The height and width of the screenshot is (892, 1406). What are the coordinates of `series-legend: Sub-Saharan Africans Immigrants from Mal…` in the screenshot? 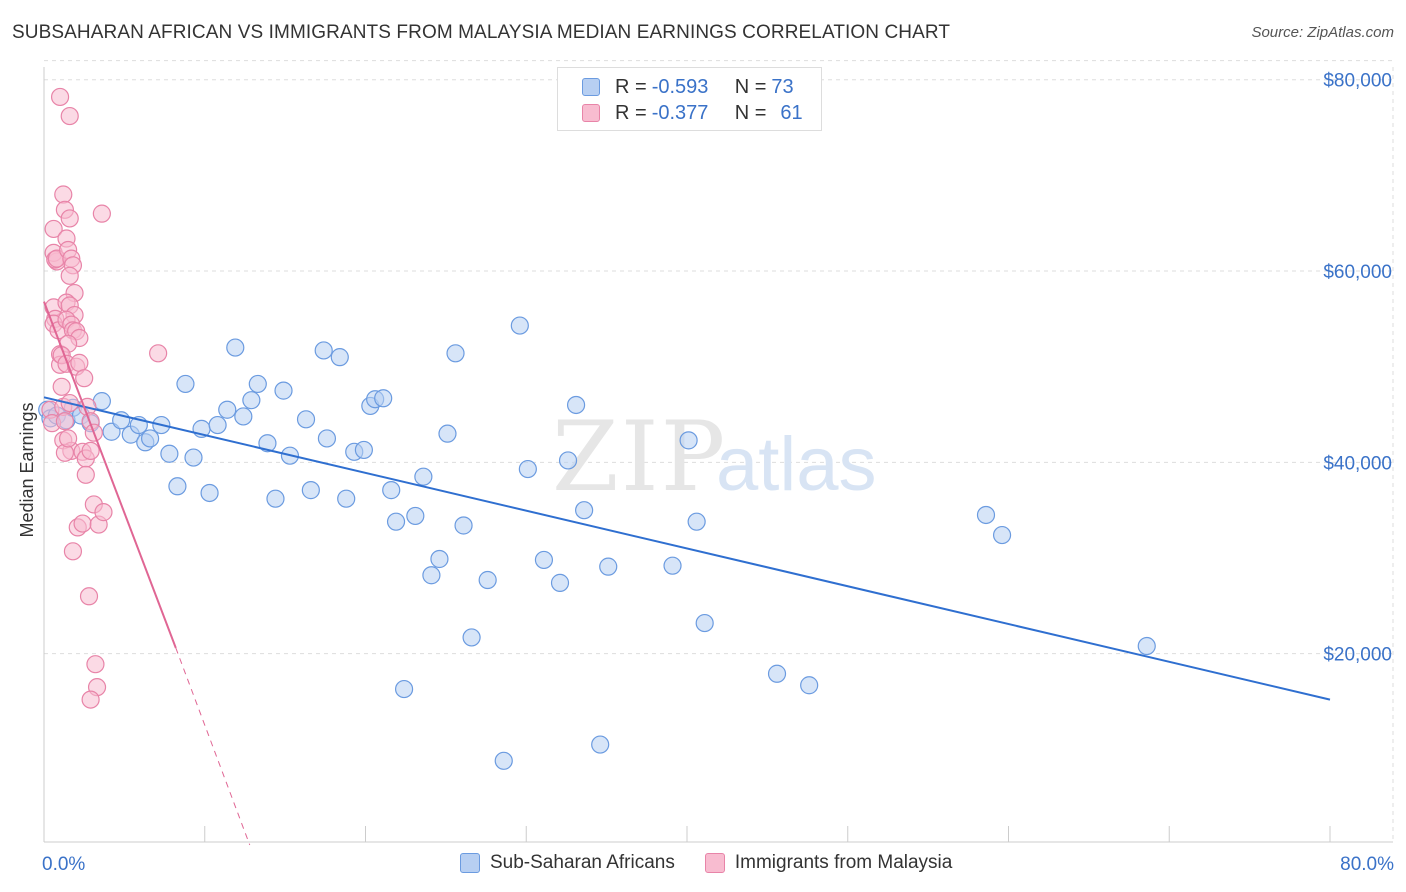 It's located at (721, 863).